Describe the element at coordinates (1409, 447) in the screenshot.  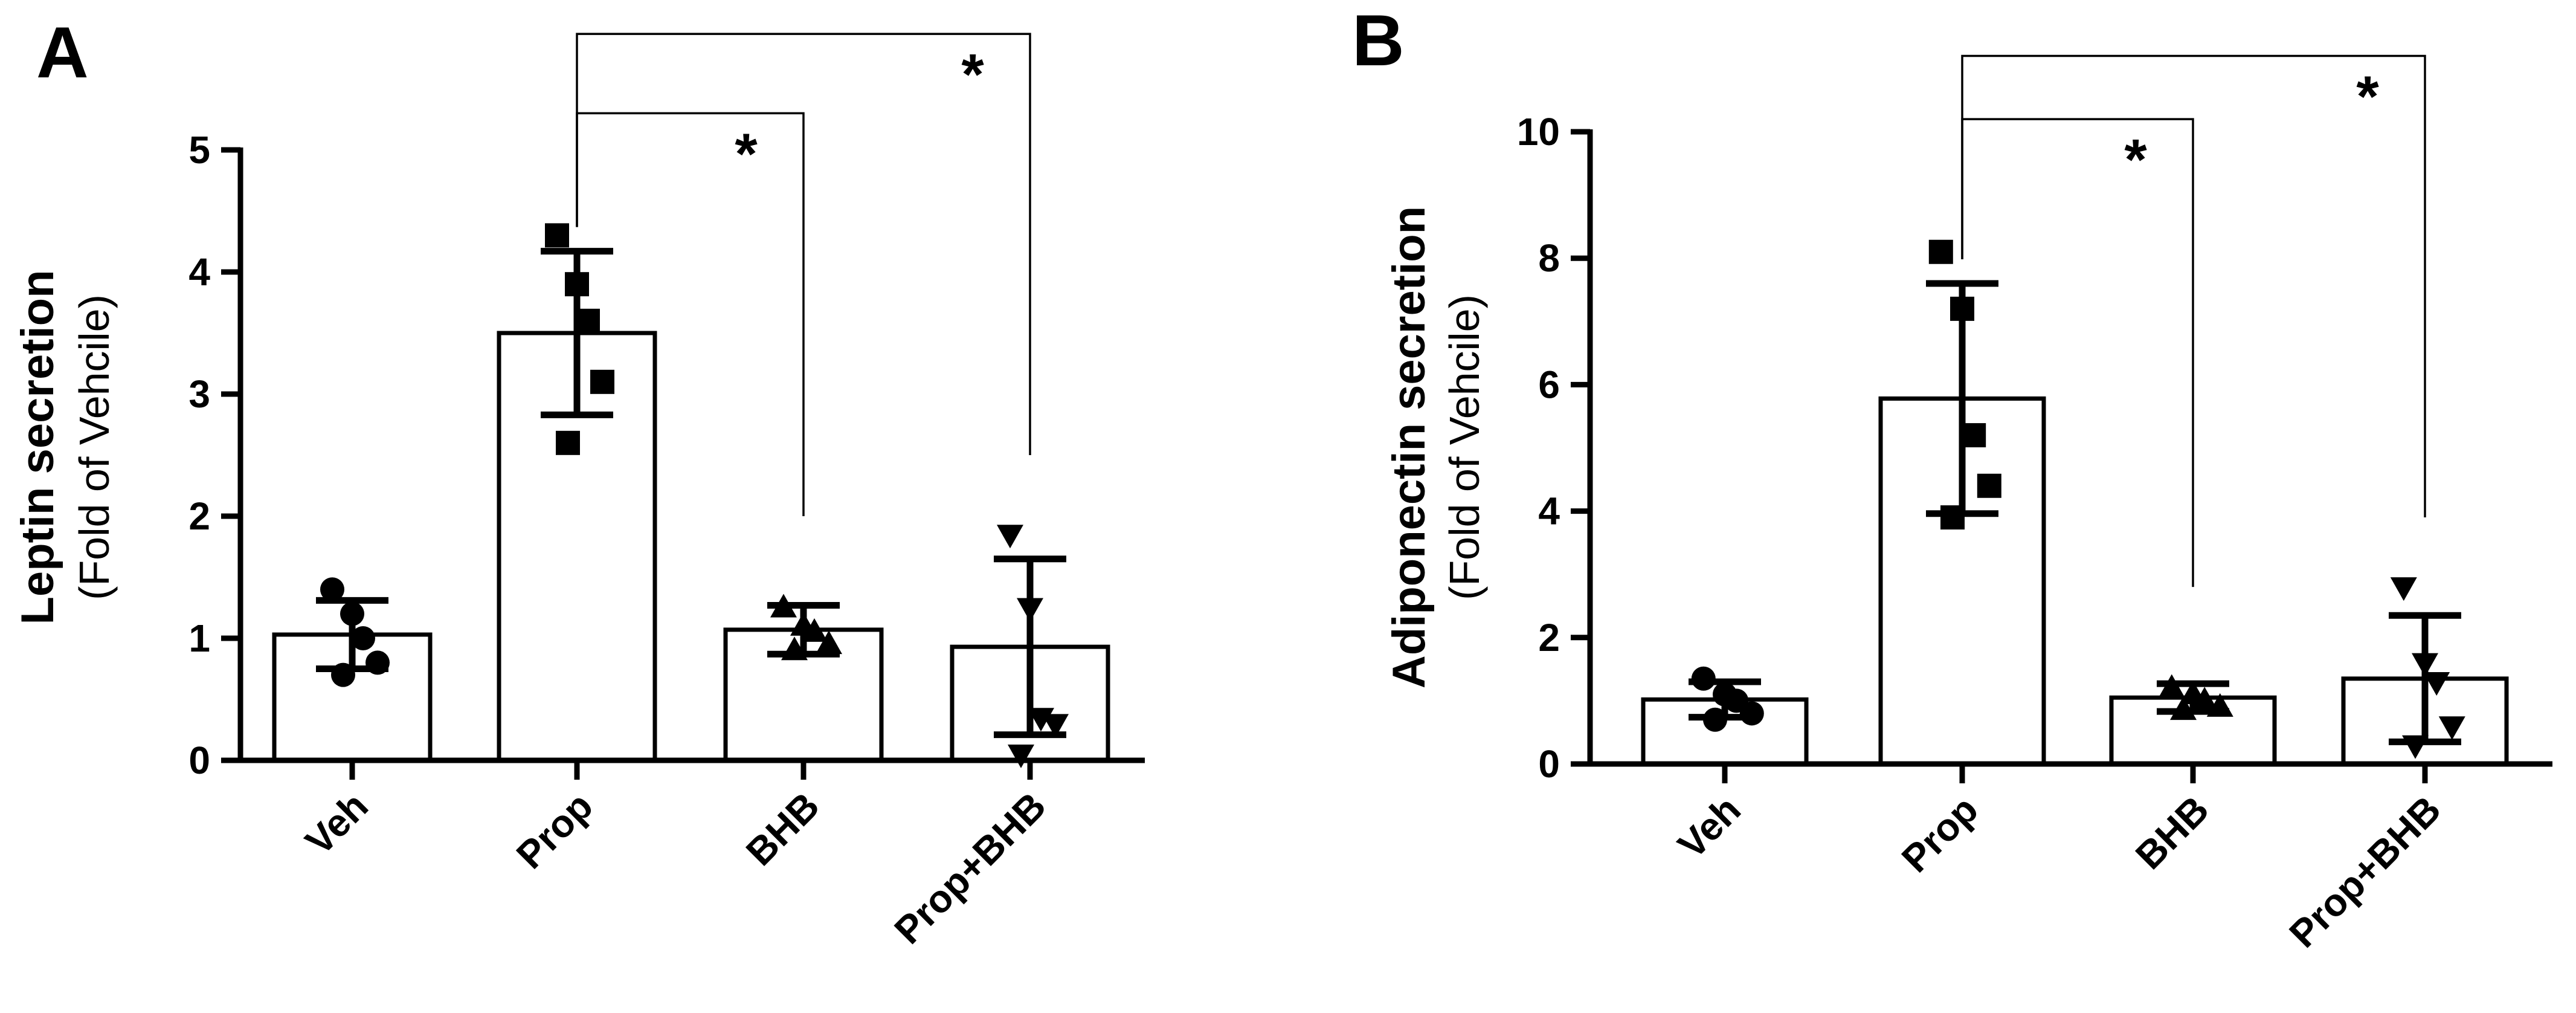
I see `y-axis-label: Adiponectin secretion` at that location.